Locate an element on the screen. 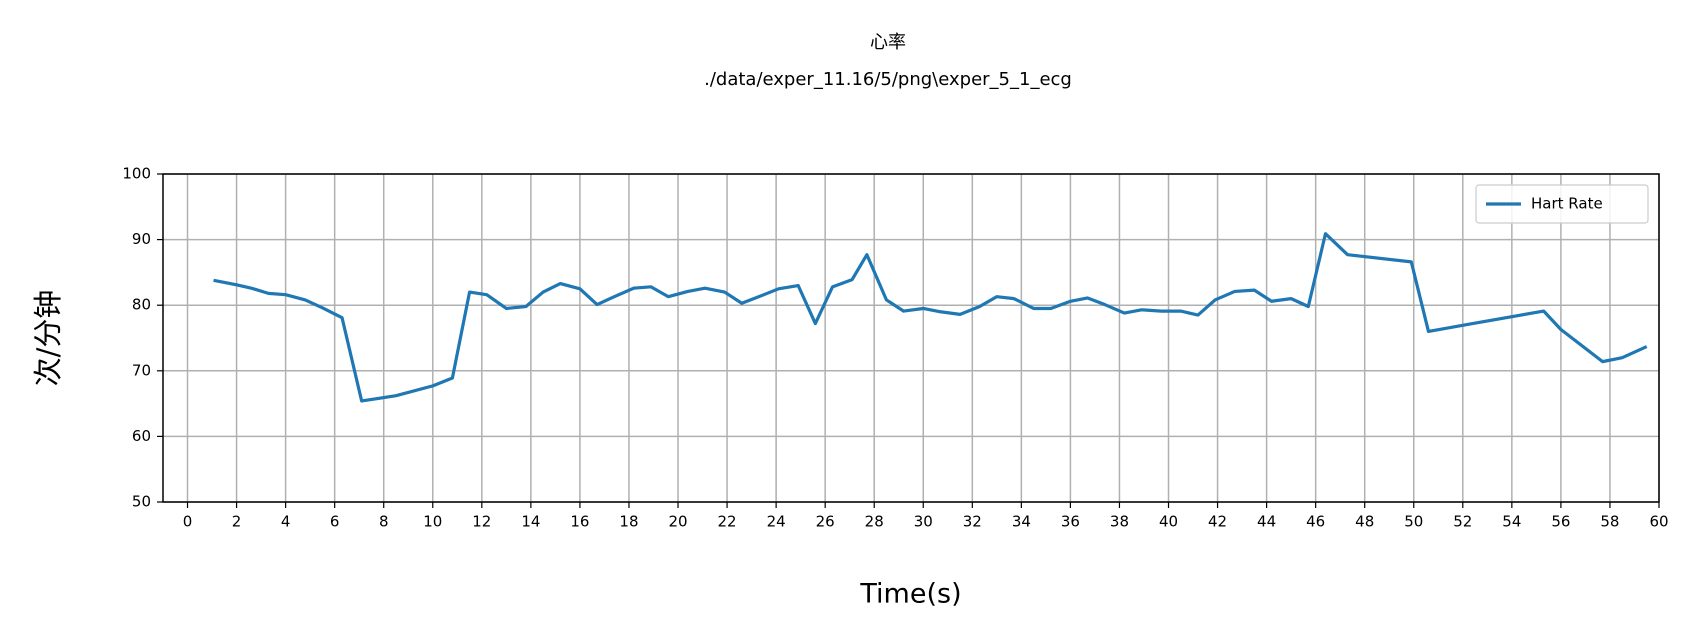 This screenshot has width=1695, height=644. x-tick-label: 16 is located at coordinates (579, 522).